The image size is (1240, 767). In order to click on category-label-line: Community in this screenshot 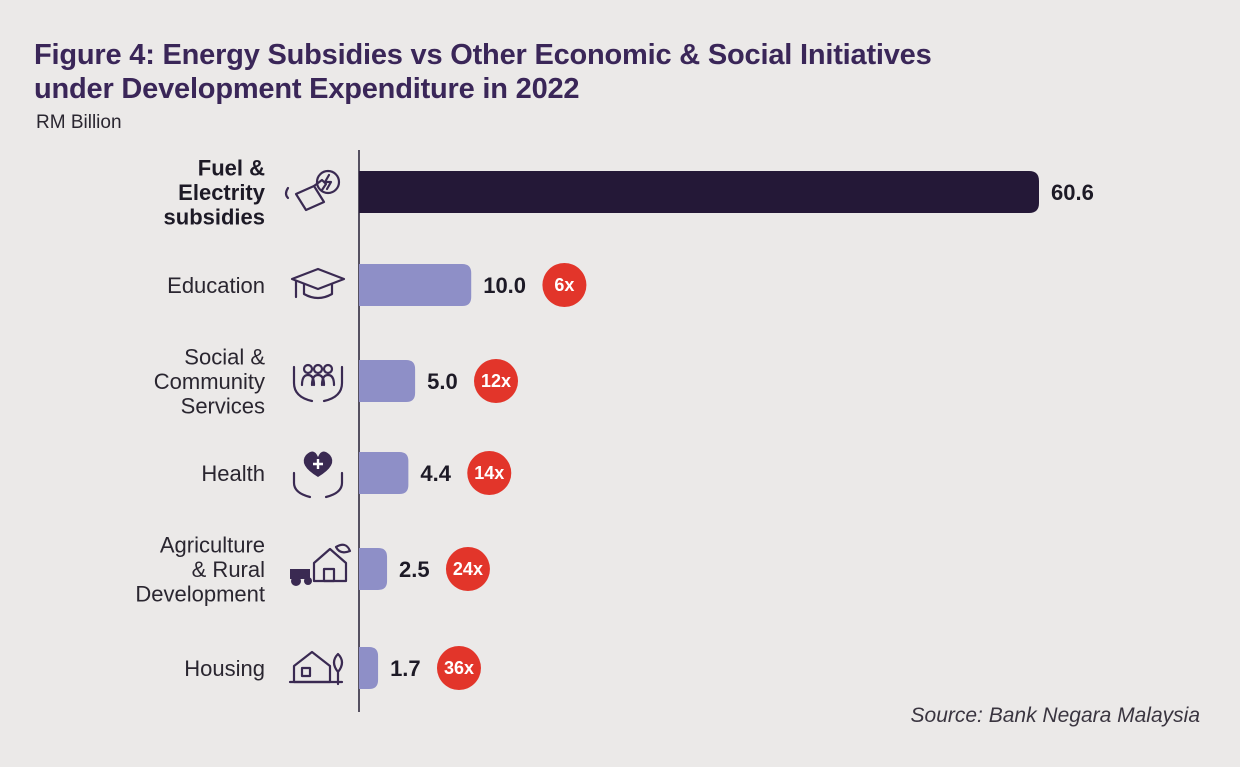, I will do `click(209, 381)`.